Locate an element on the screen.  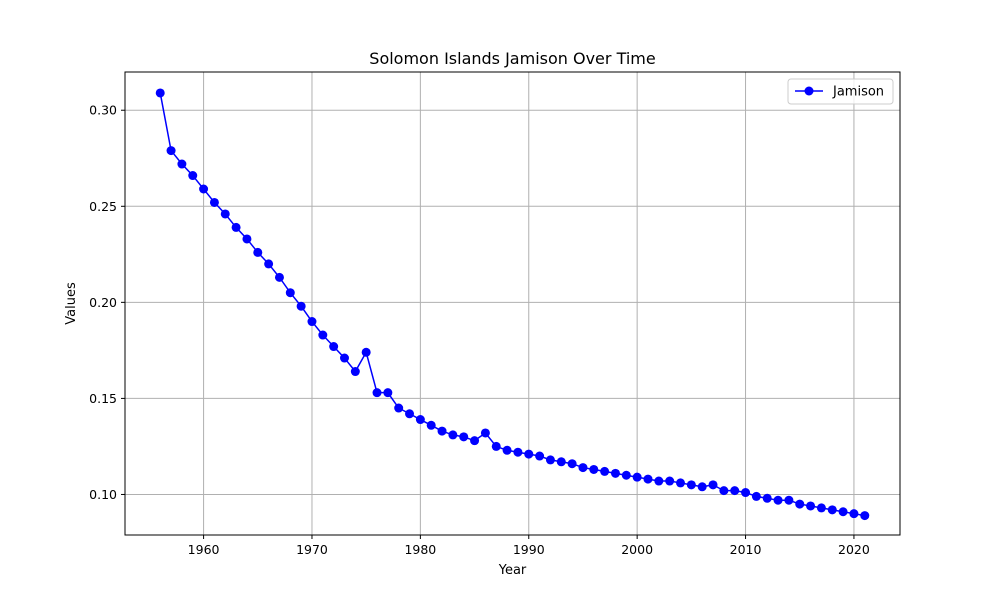
y-tick-label: 0.15 is located at coordinates (103, 398).